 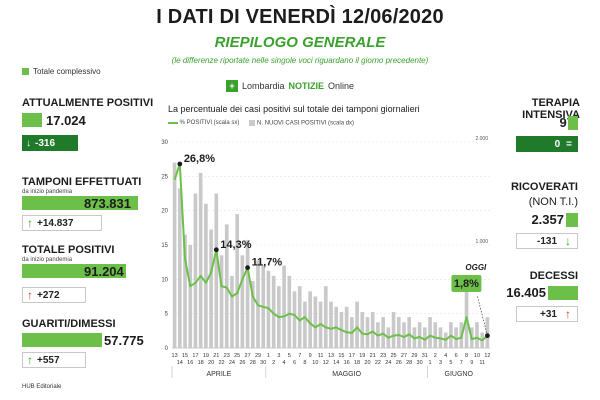 I want to click on legend-line-item: % POSITIVI (scala sx), so click(x=203, y=123).